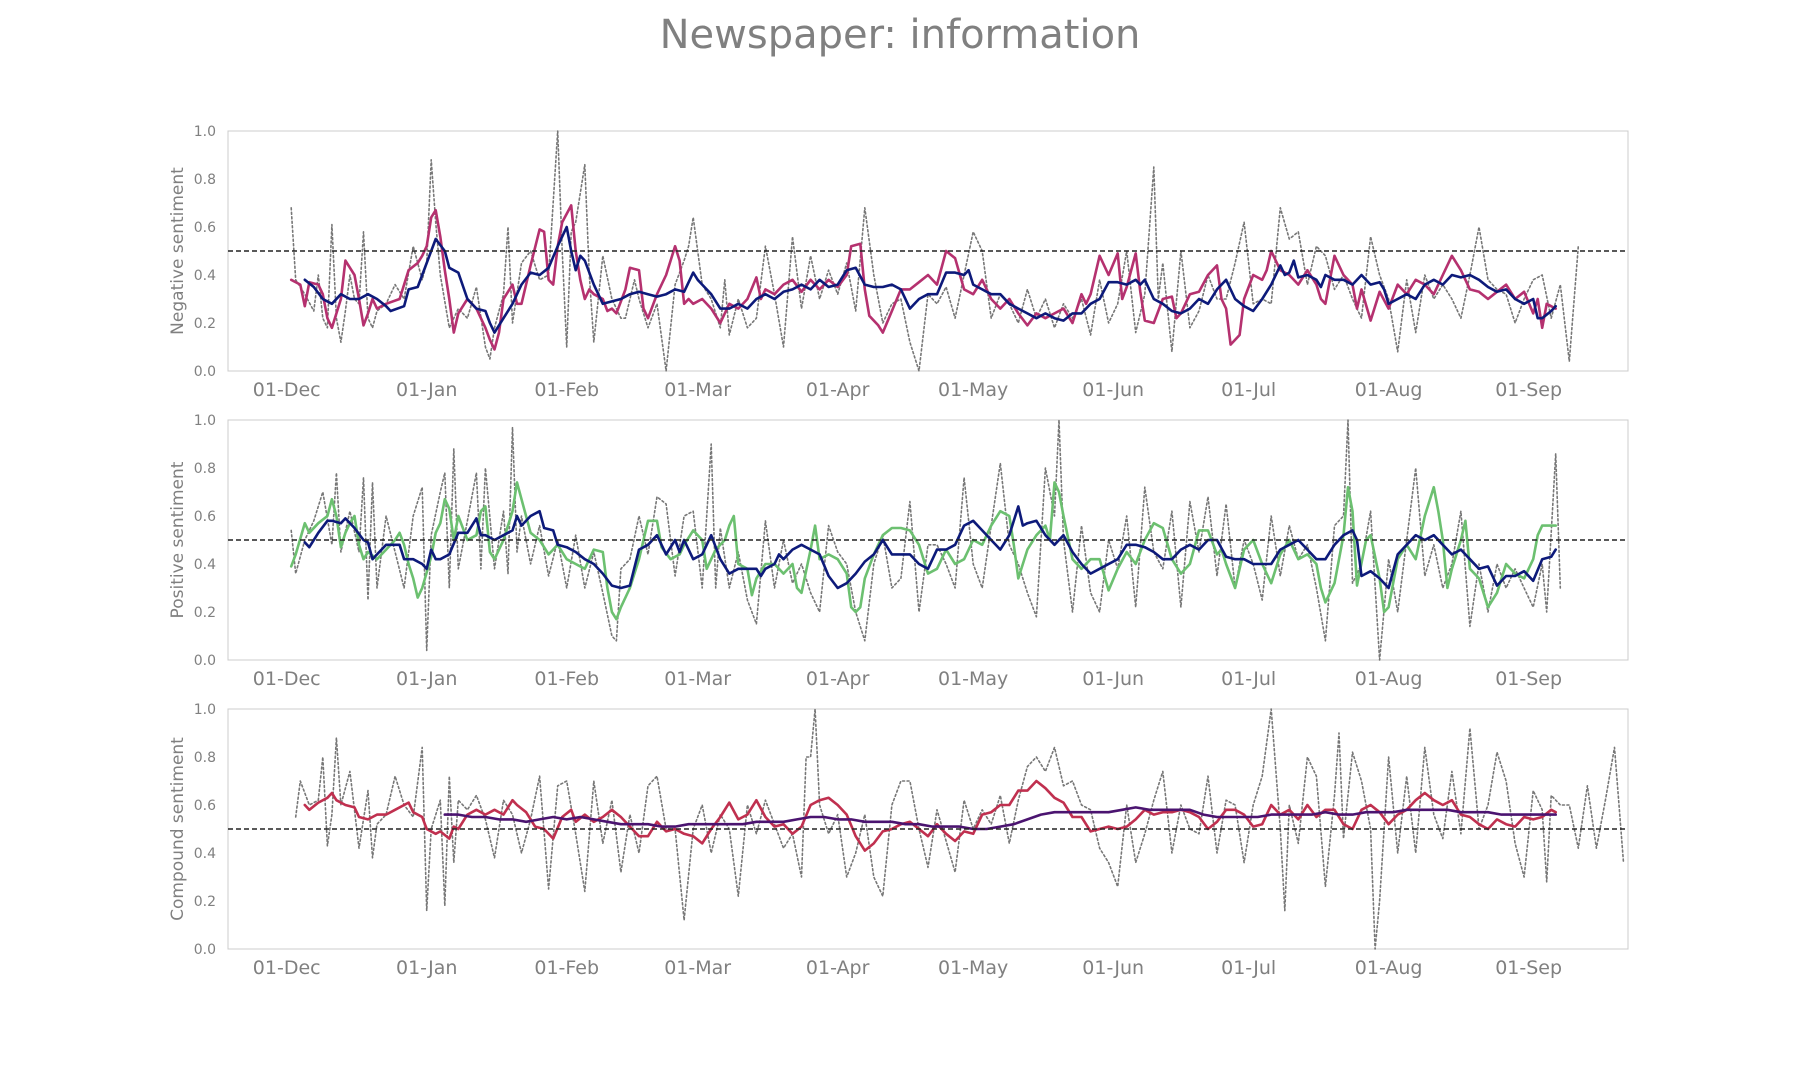  What do you see at coordinates (973, 390) in the screenshot?
I see `chart-0-xtick-label: 01-May` at bounding box center [973, 390].